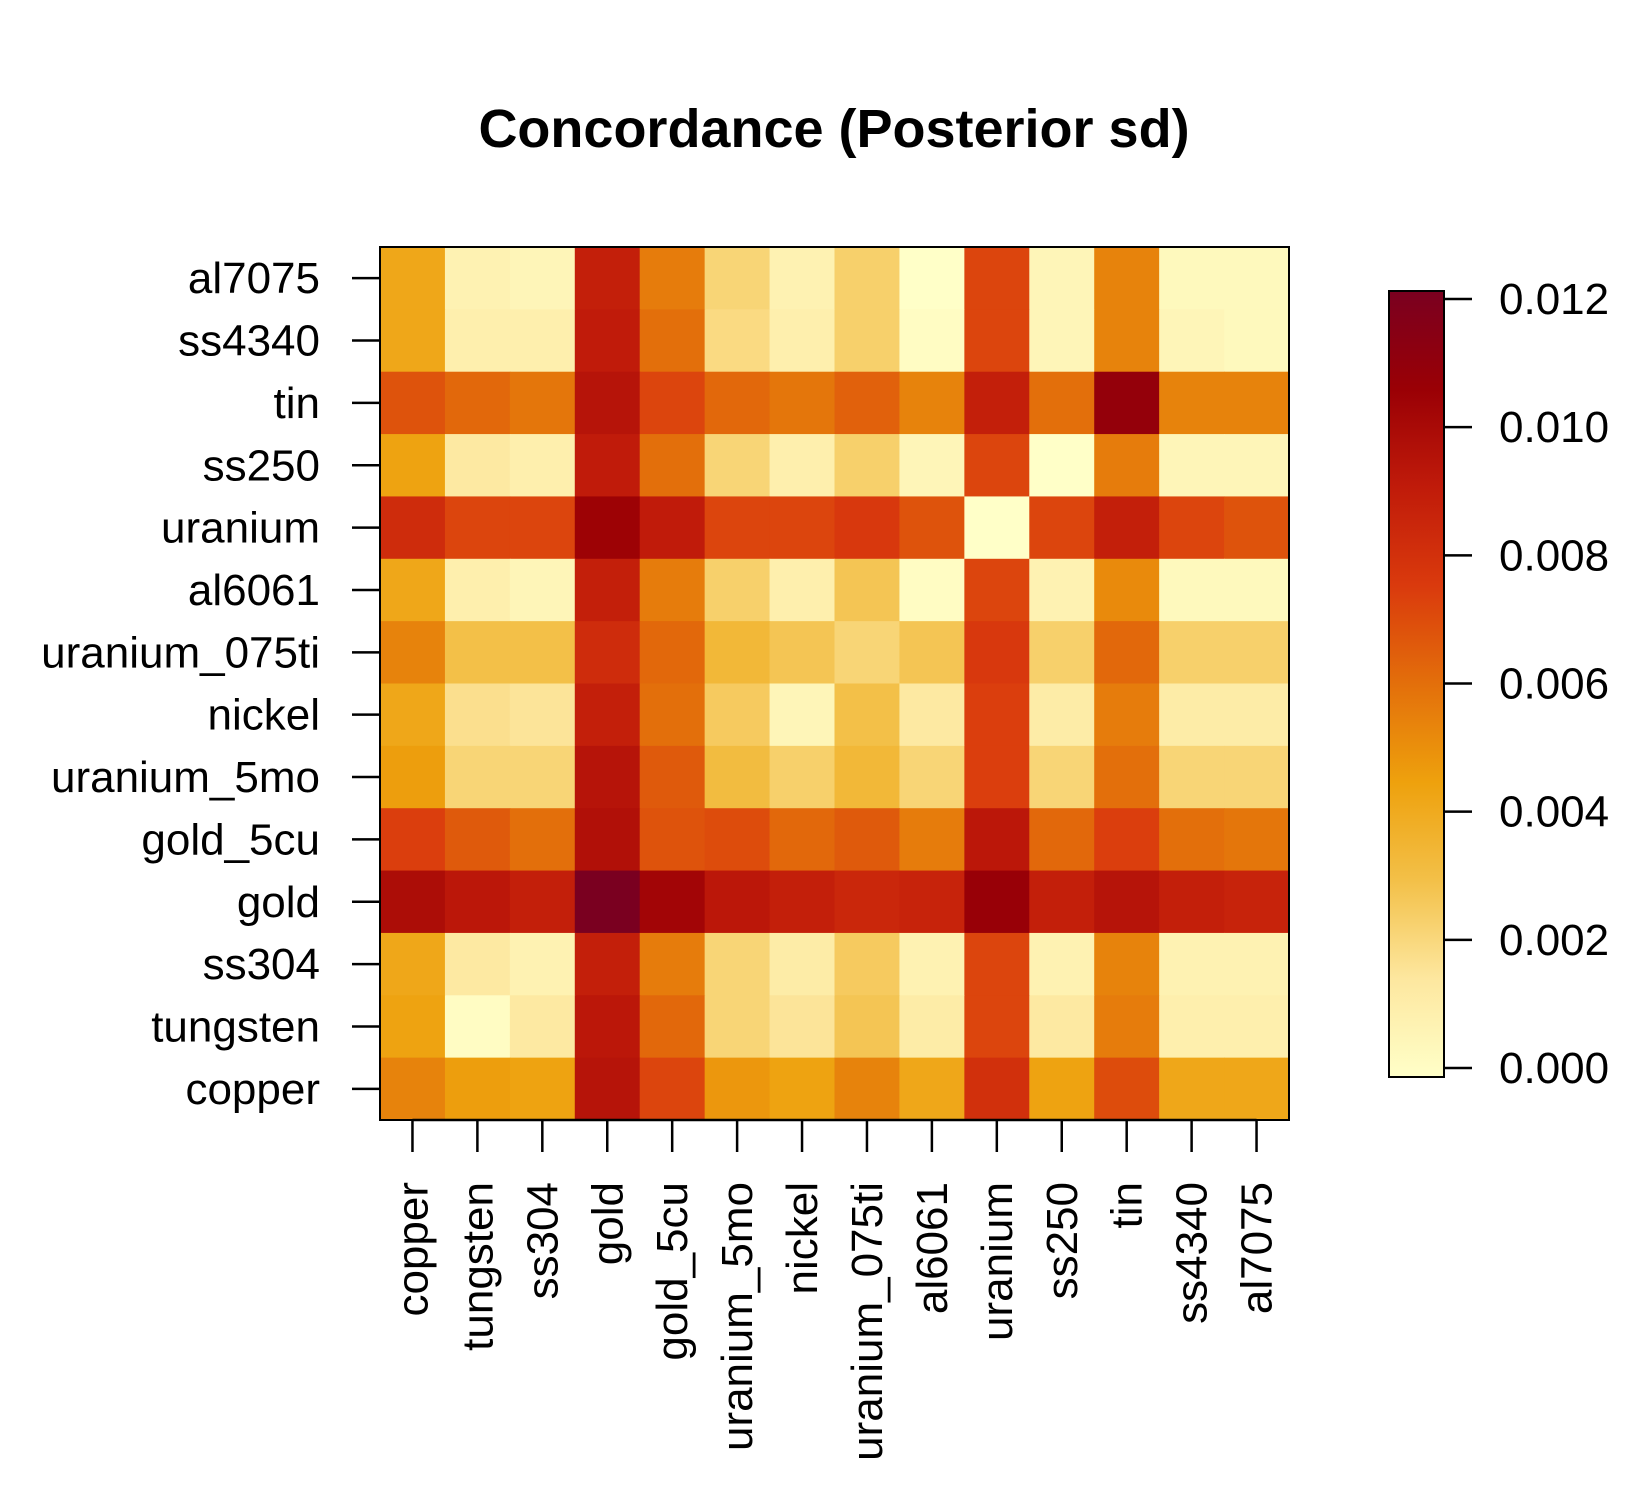  Describe the element at coordinates (932, 403) in the screenshot. I see `heatmap-cell-tin-al6061` at that location.